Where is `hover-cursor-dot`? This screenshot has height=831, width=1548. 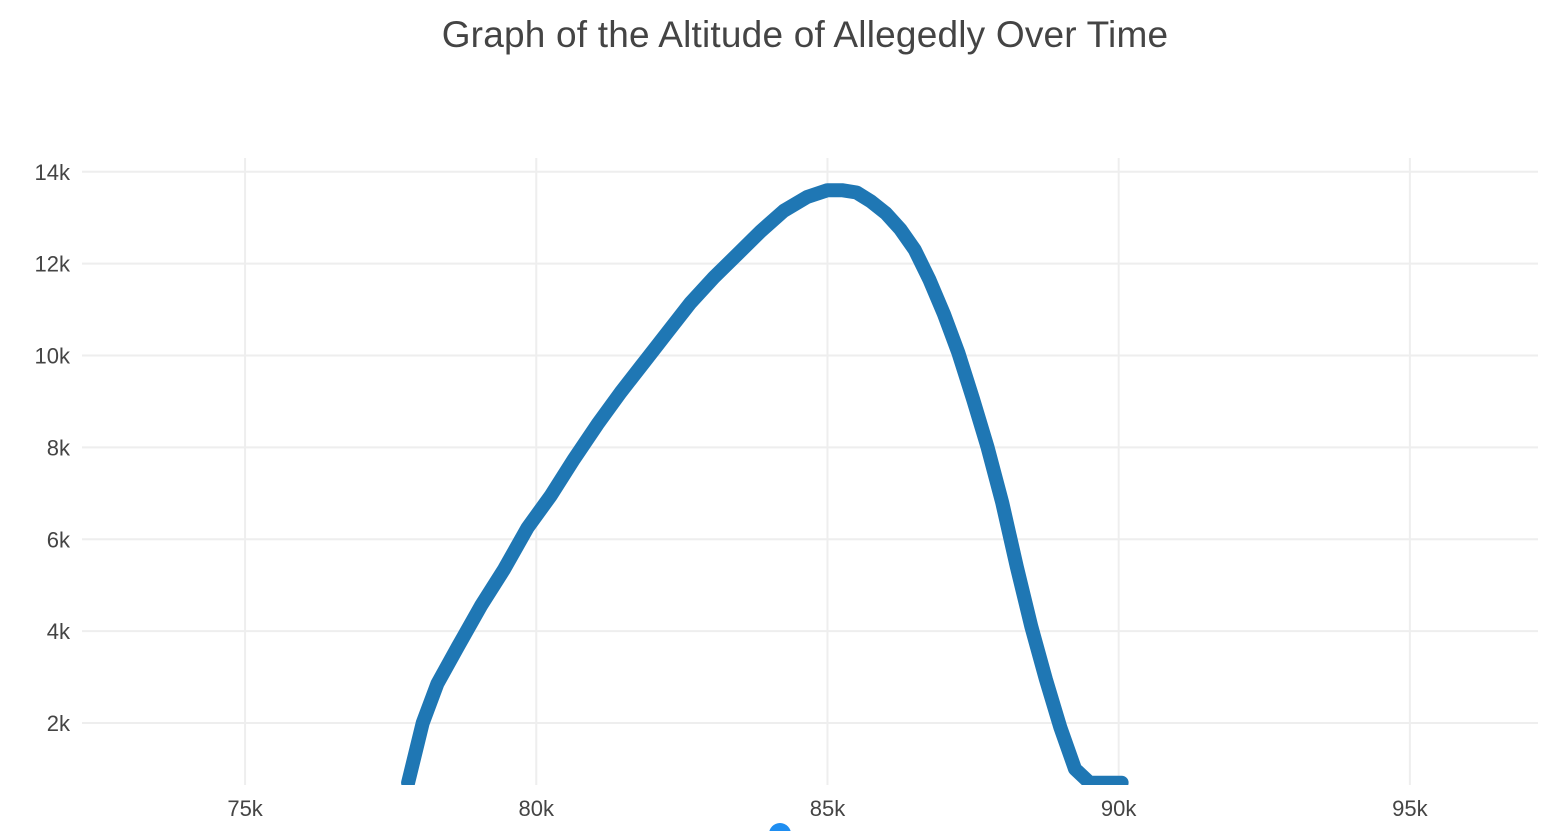
hover-cursor-dot is located at coordinates (780, 827).